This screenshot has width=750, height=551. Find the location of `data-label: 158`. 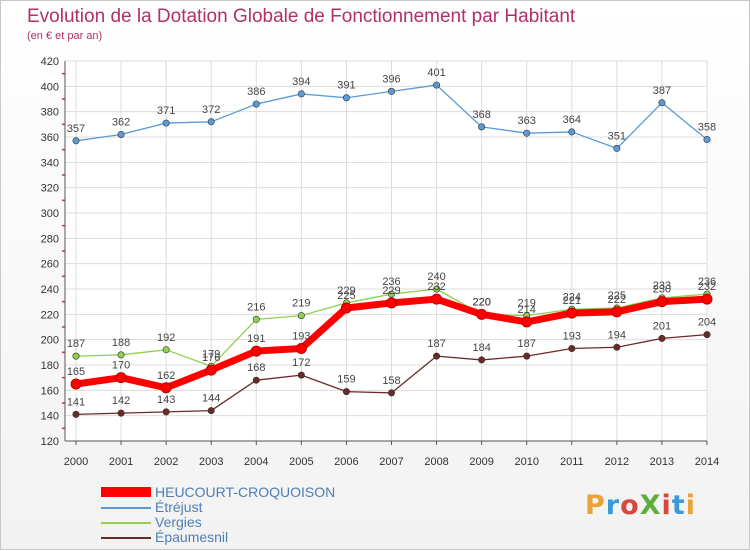

data-label: 158 is located at coordinates (391, 381).